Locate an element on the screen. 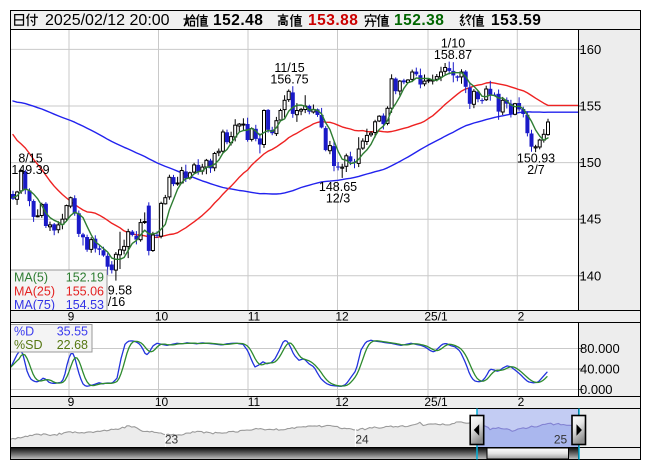 The height and width of the screenshot is (470, 653). svg-text: 154.53 is located at coordinates (85, 305).